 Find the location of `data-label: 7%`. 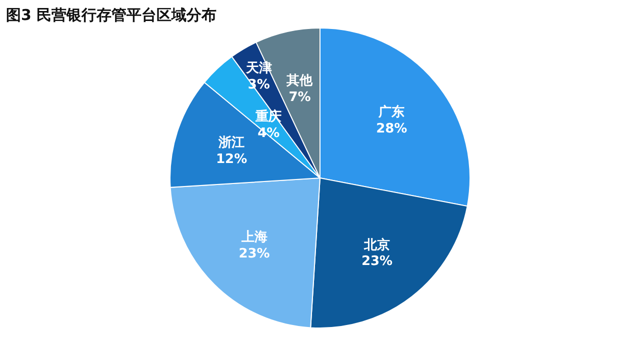

data-label: 7% is located at coordinates (299, 97).